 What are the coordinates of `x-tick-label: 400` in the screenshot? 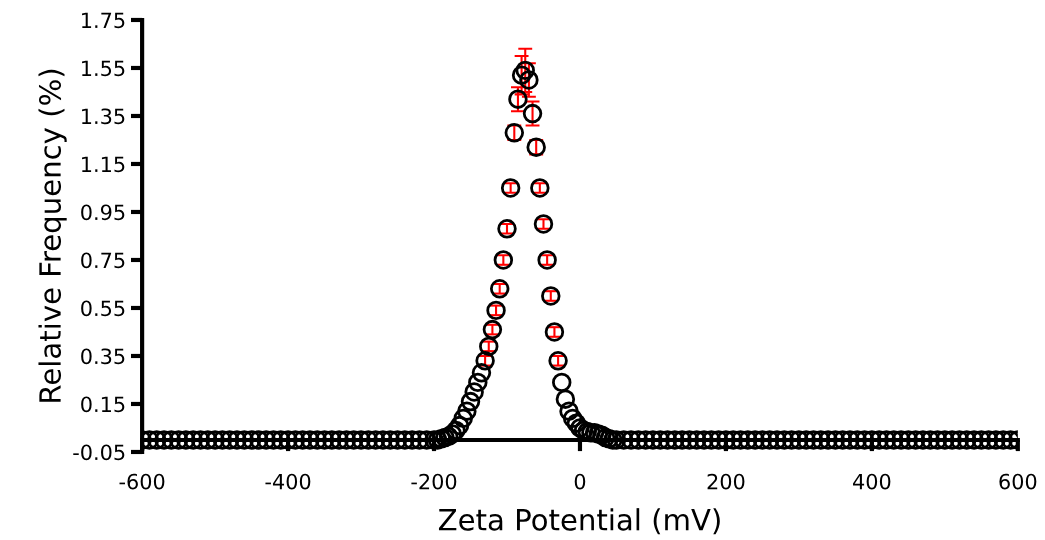 It's located at (872, 481).